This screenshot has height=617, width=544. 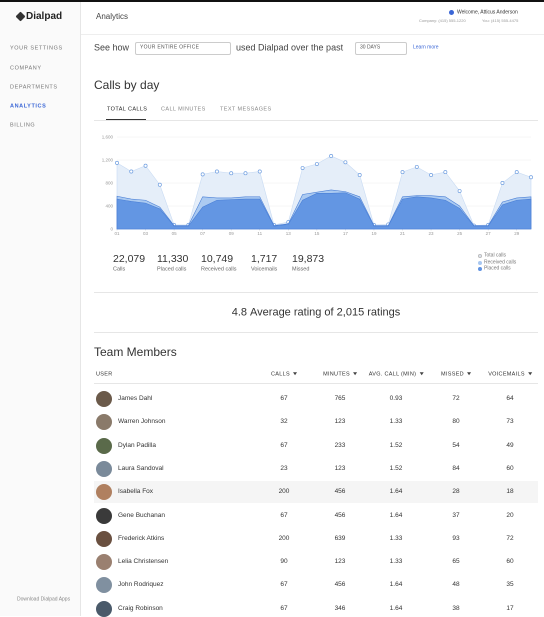 I want to click on scope-select, so click(x=183, y=48).